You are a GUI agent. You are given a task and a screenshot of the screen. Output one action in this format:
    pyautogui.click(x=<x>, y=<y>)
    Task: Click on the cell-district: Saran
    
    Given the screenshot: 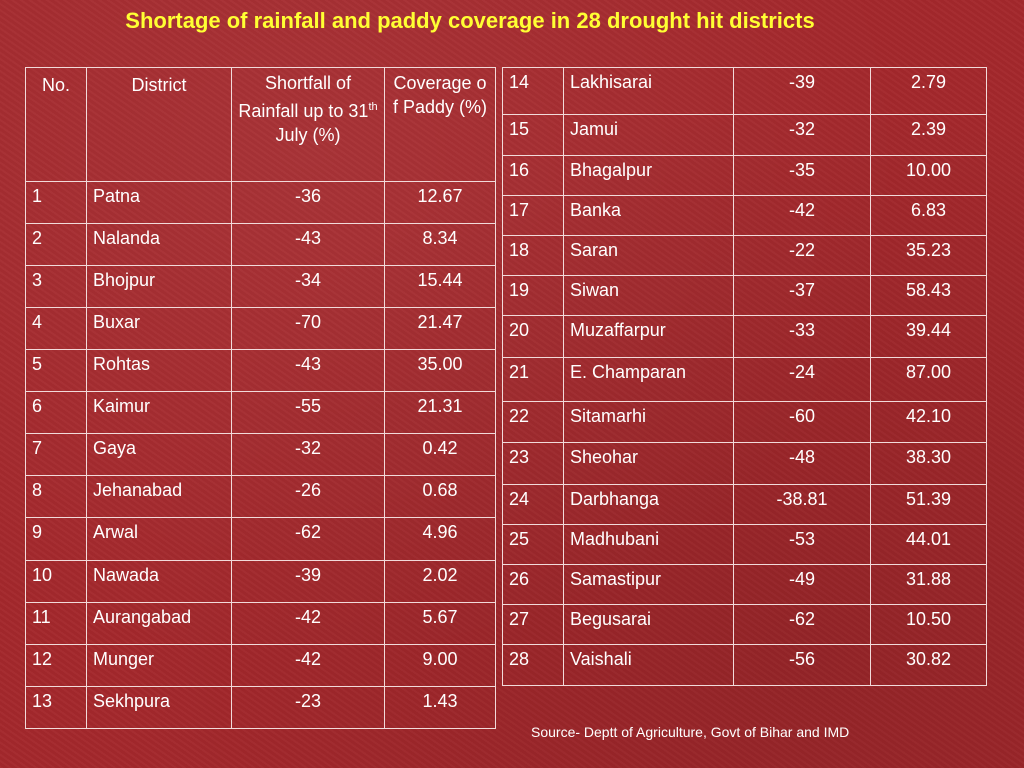 What is the action you would take?
    pyautogui.click(x=648, y=255)
    